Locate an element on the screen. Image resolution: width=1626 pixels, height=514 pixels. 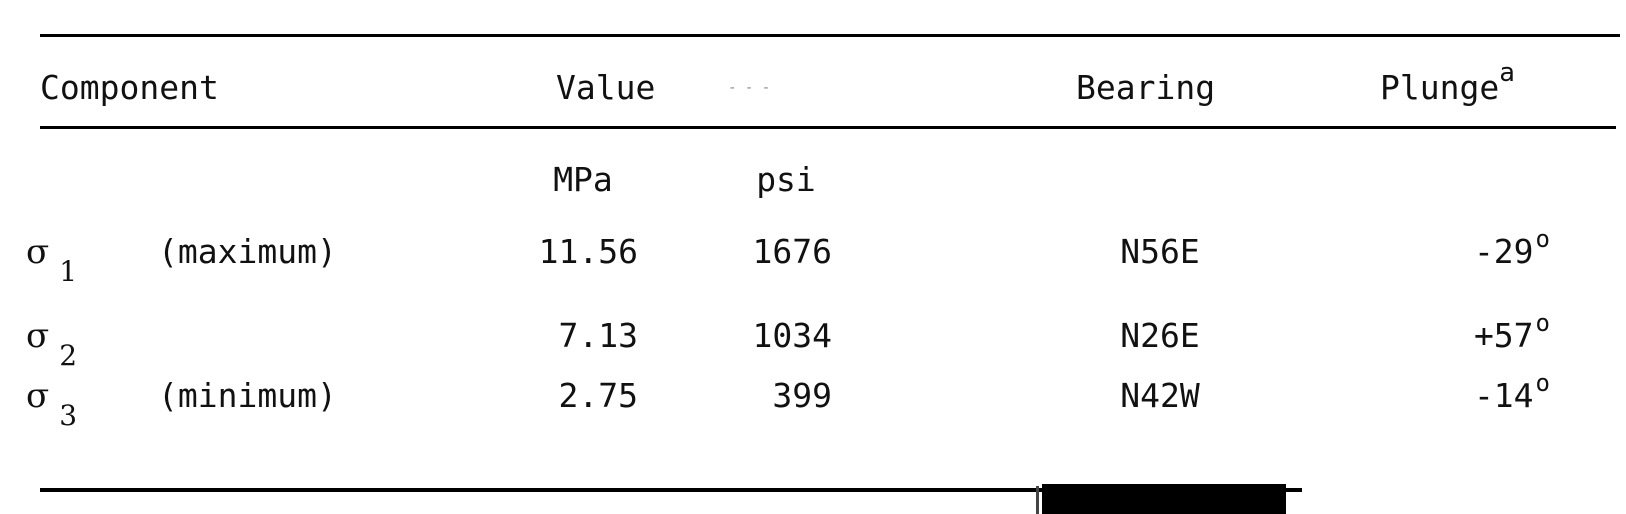
header-bearing: Bearing is located at coordinates (1146, 87).